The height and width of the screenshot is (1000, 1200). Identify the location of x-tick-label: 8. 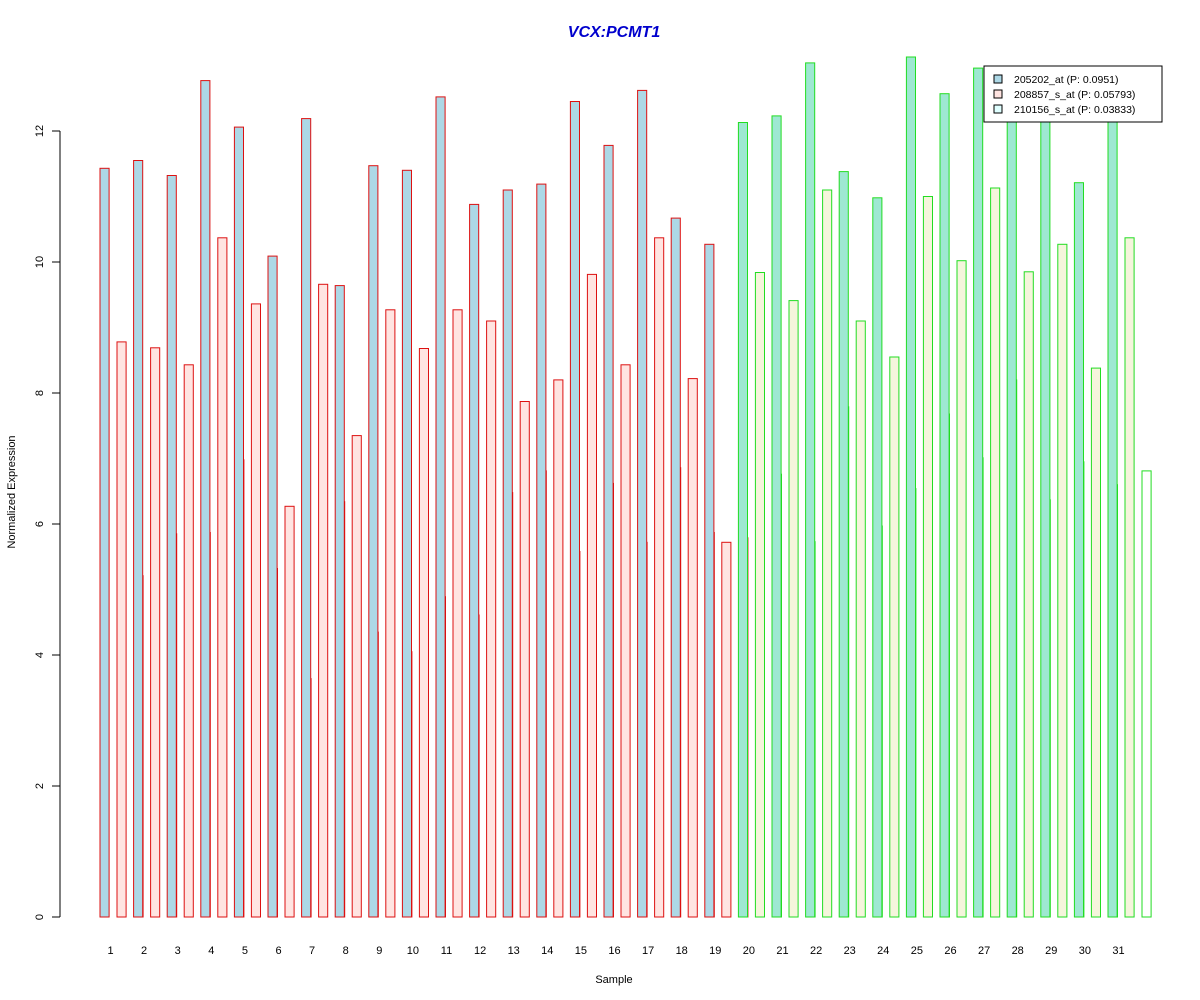
(346, 951).